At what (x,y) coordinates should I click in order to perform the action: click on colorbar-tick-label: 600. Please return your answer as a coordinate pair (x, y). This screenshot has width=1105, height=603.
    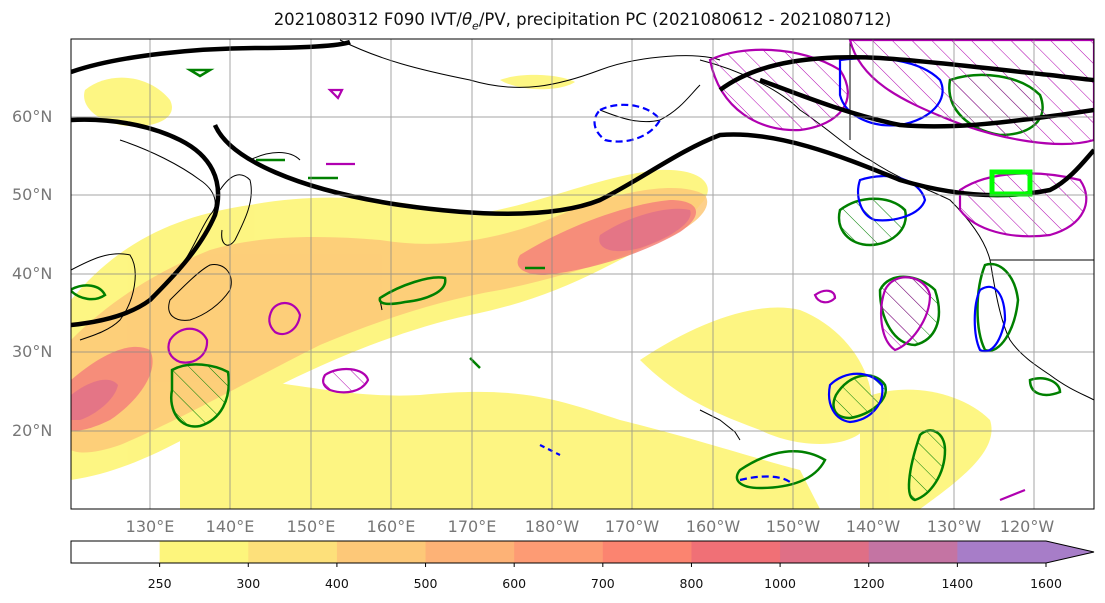
    Looking at the image, I should click on (514, 583).